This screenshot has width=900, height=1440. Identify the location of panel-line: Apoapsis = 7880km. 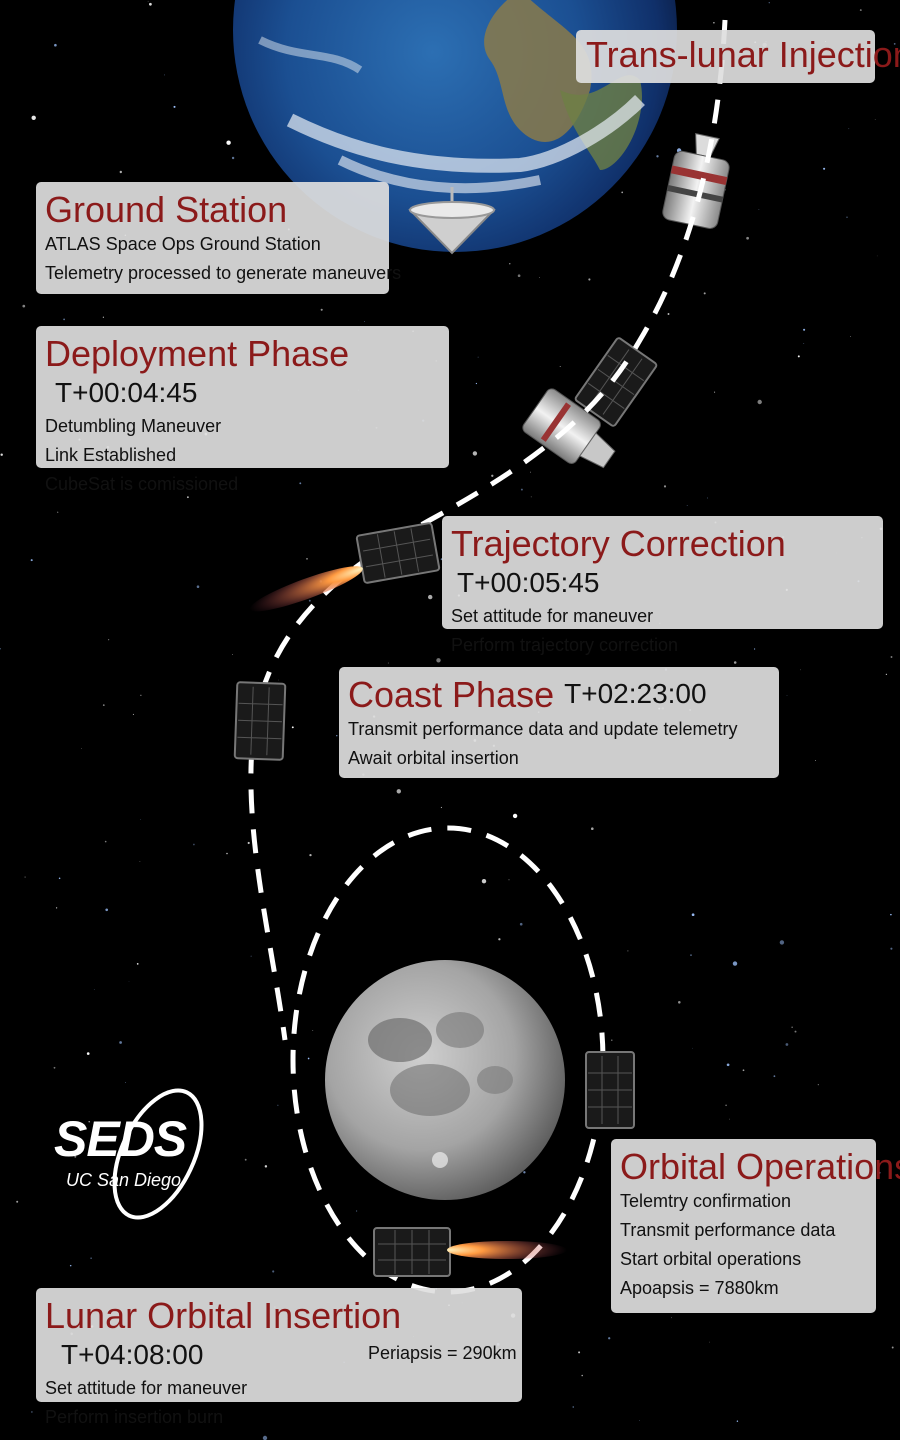
(699, 1288).